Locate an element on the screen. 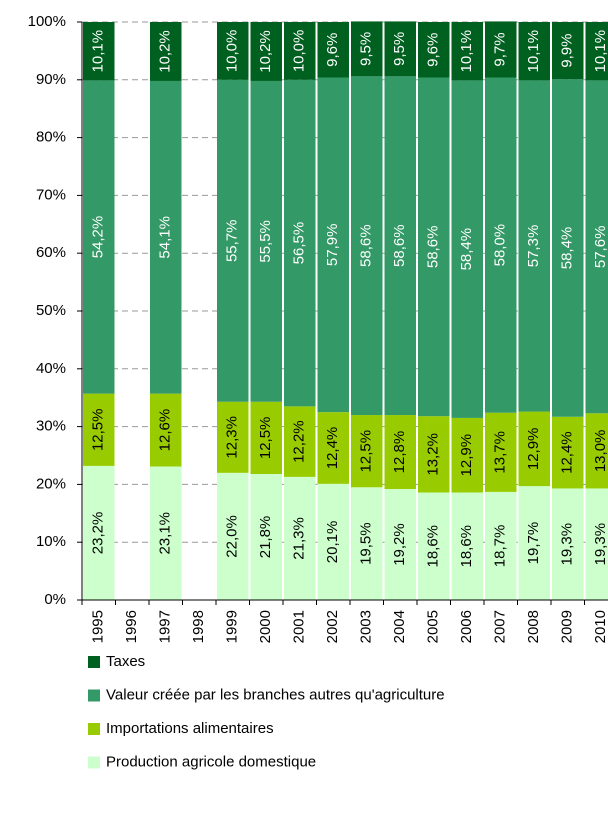 The height and width of the screenshot is (815, 608). x-tick-label: 2009 is located at coordinates (567, 626).